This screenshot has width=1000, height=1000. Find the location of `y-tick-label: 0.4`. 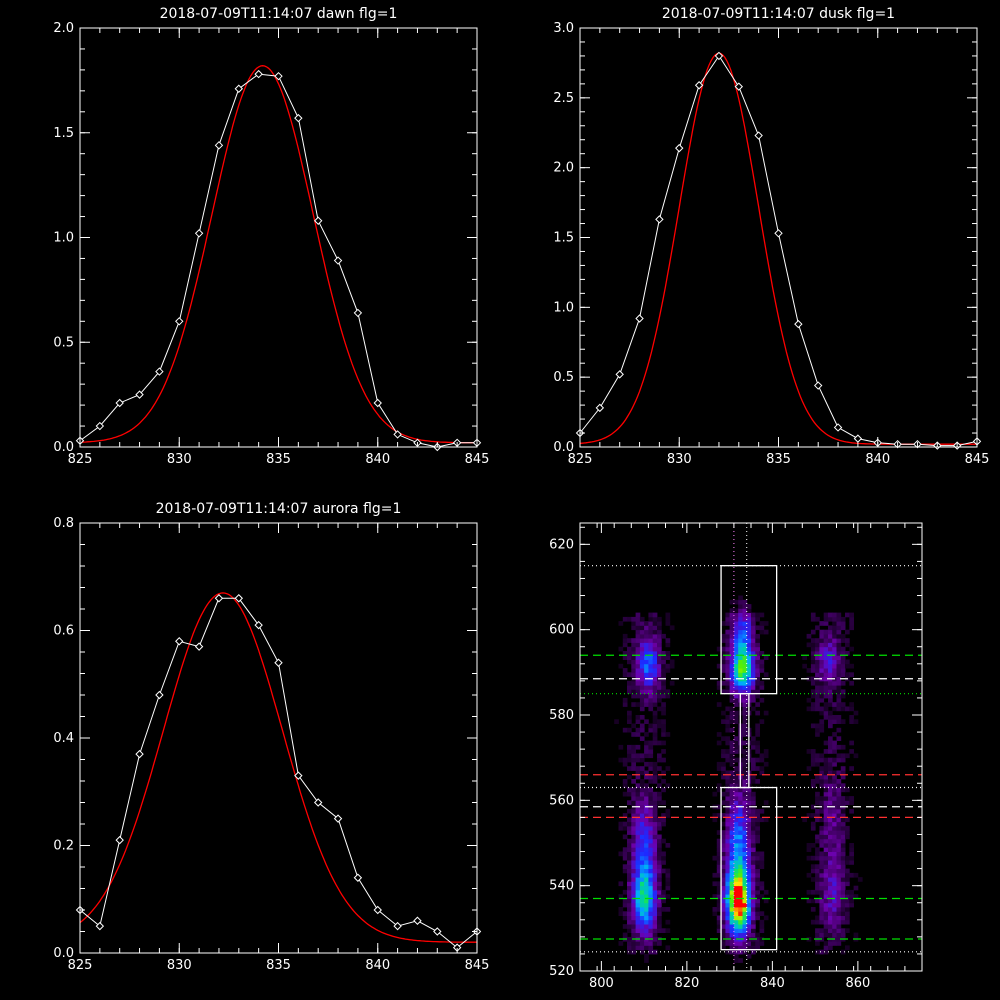

y-tick-label: 0.4 is located at coordinates (63, 738).